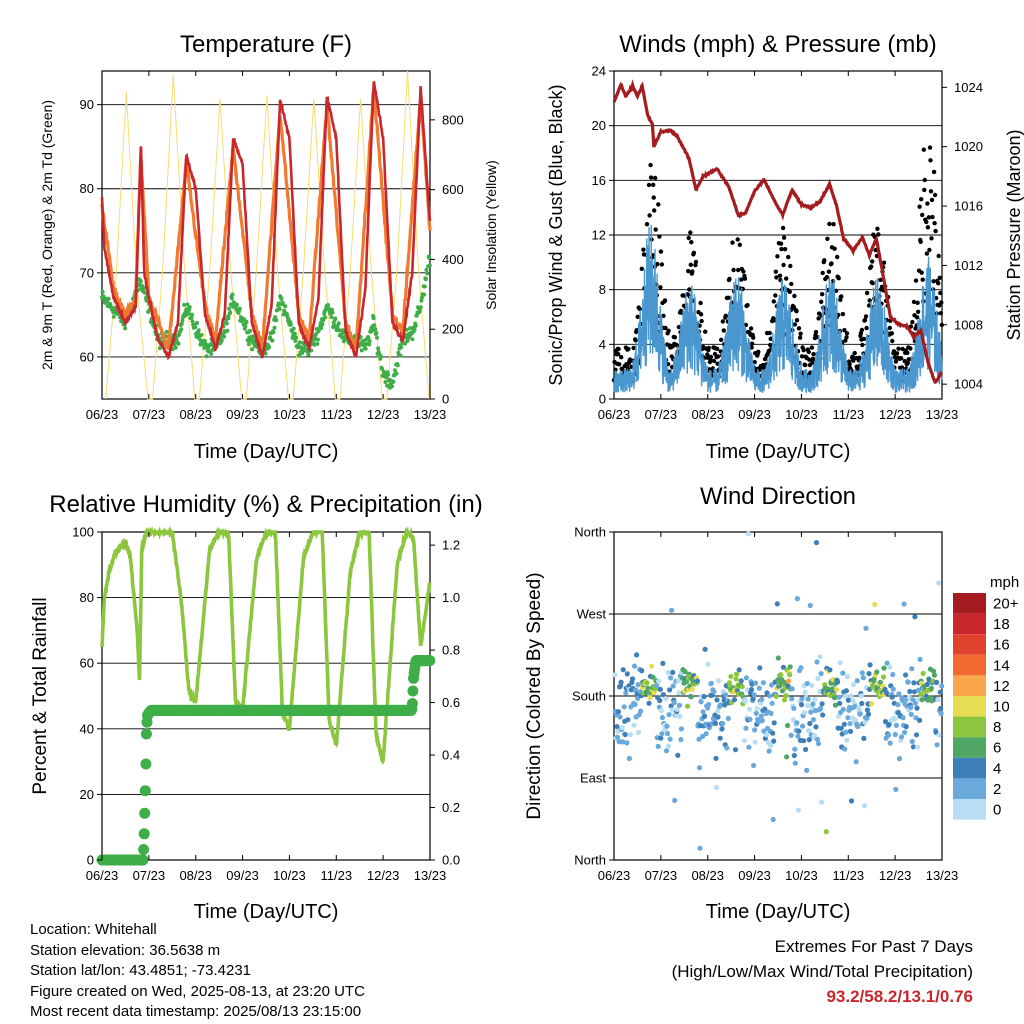 The image size is (1024, 1024). I want to click on winds-x-tick-label: 11/23, so click(848, 414).